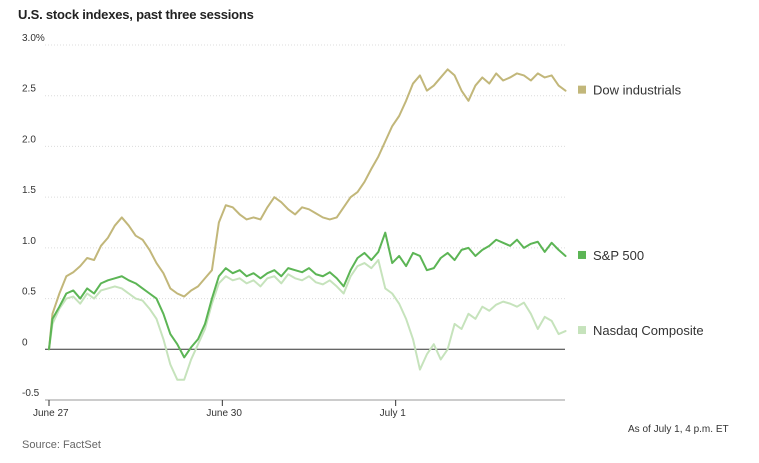 This screenshot has width=759, height=463. What do you see at coordinates (29, 190) in the screenshot?
I see `y-tick-label: 1.5` at bounding box center [29, 190].